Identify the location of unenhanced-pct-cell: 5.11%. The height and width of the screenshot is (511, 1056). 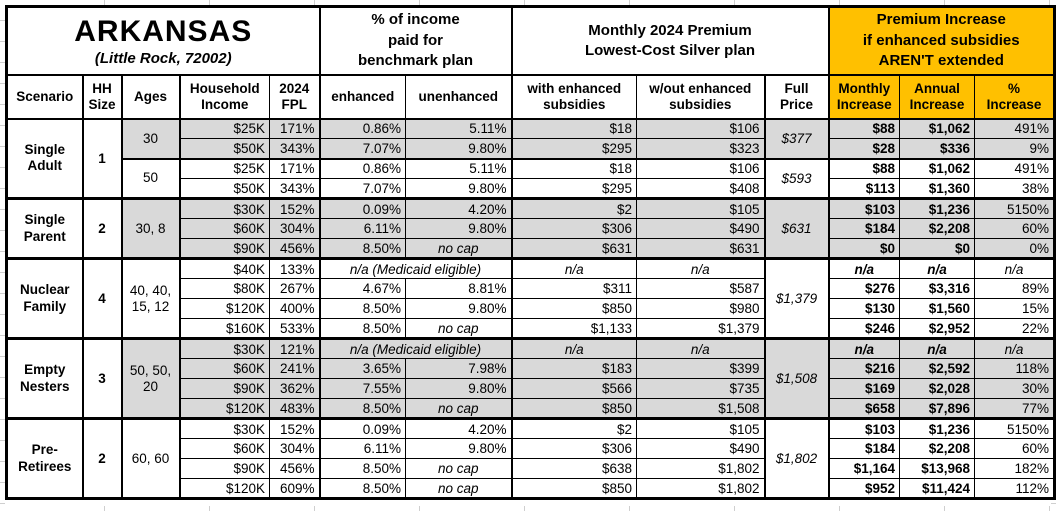
(458, 168).